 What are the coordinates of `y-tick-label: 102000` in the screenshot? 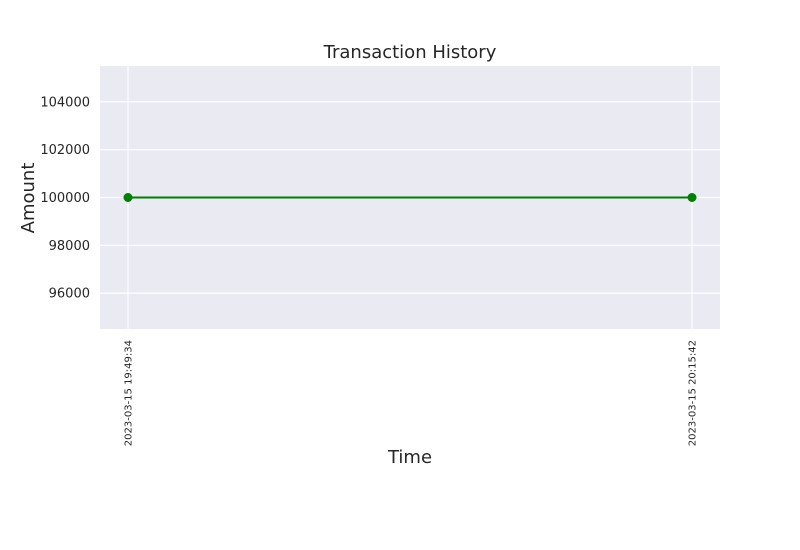 It's located at (65, 150).